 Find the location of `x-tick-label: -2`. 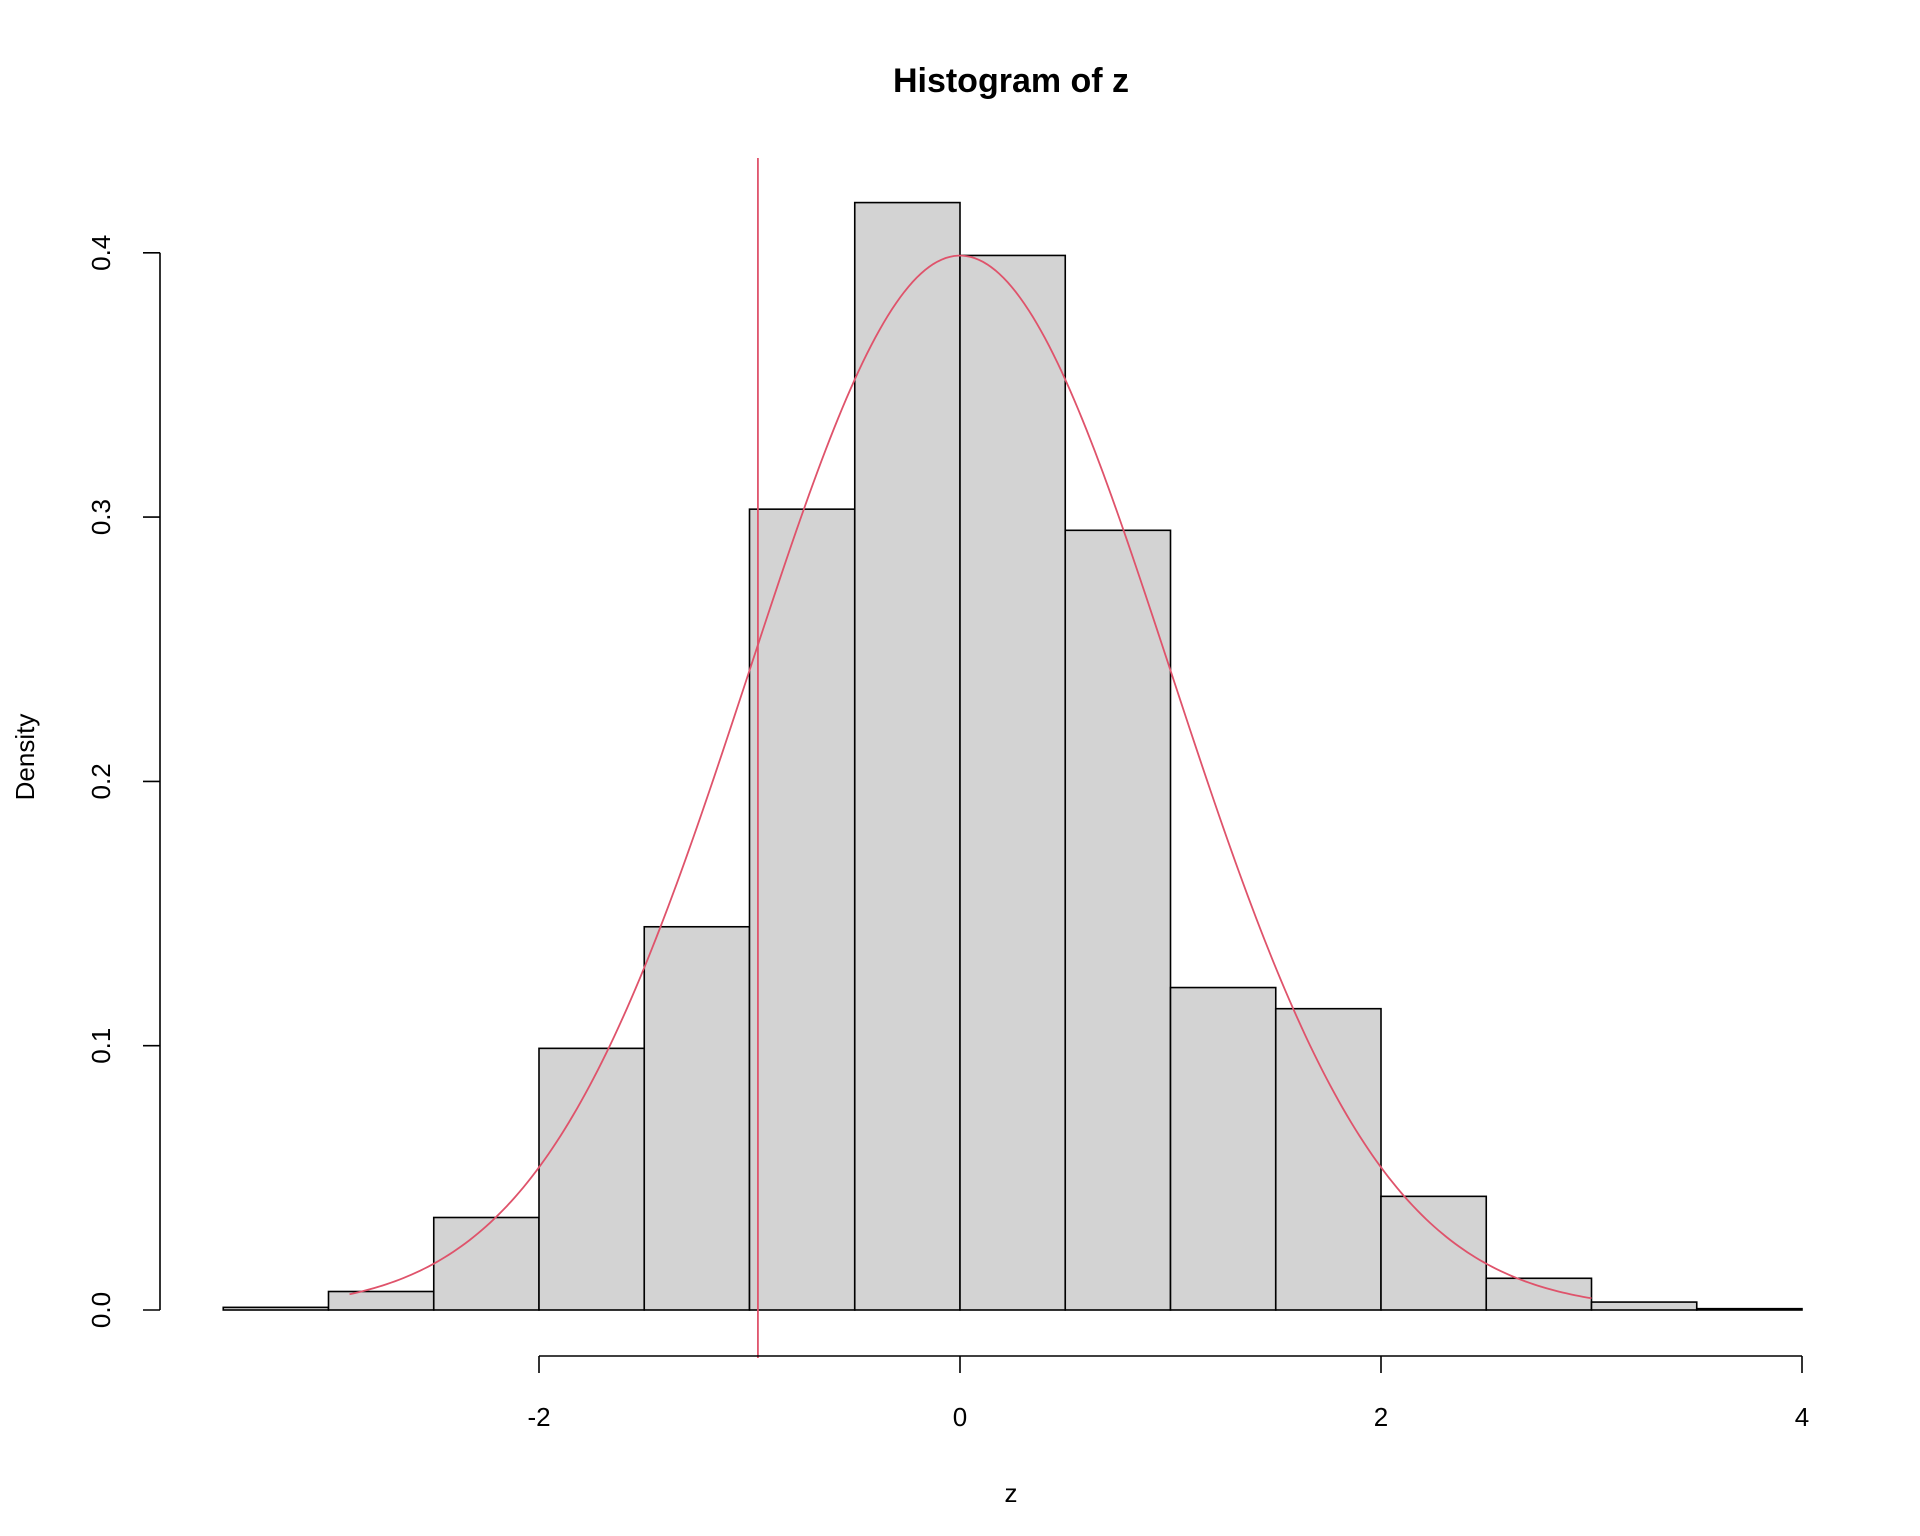

x-tick-label: -2 is located at coordinates (538, 1417).